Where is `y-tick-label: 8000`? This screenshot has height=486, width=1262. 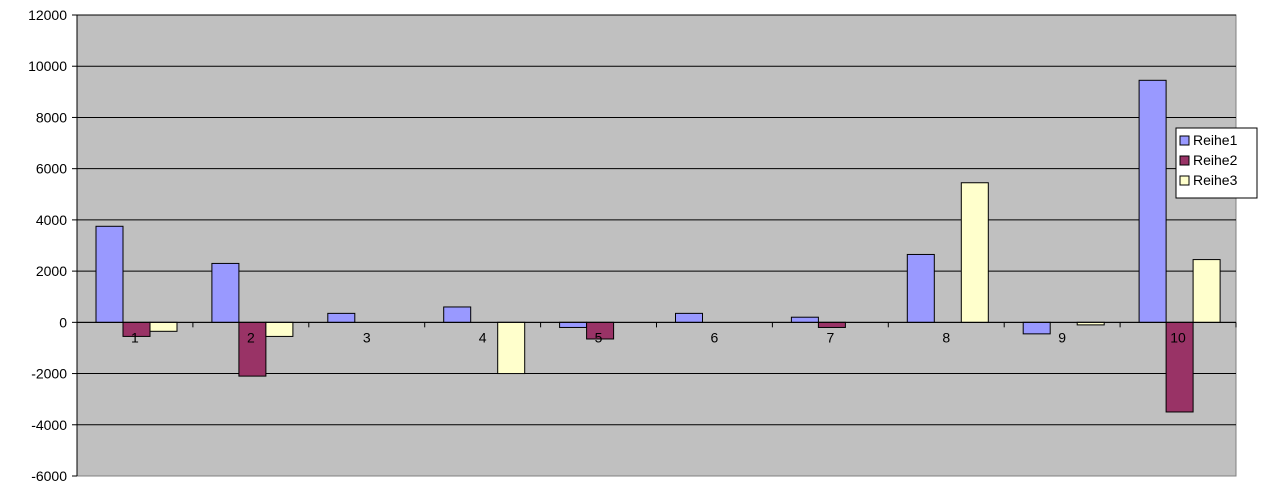 y-tick-label: 8000 is located at coordinates (51, 117).